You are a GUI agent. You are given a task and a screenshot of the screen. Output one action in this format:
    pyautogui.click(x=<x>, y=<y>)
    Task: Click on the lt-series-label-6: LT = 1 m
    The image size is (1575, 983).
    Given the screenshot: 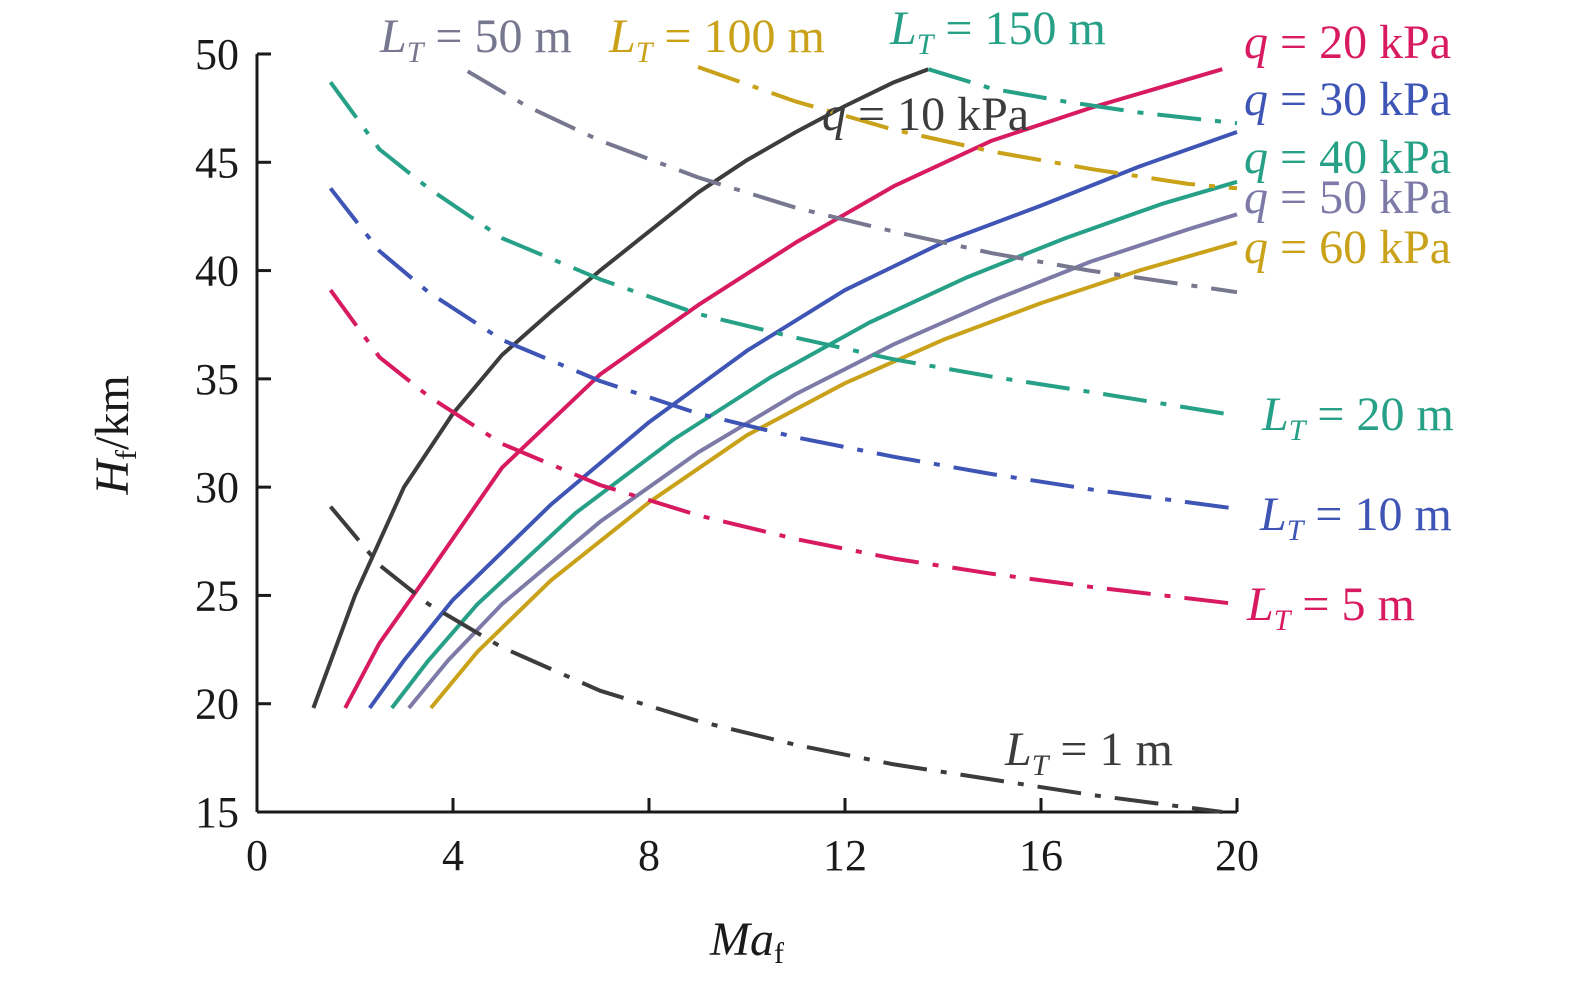 What is the action you would take?
    pyautogui.click(x=1088, y=752)
    